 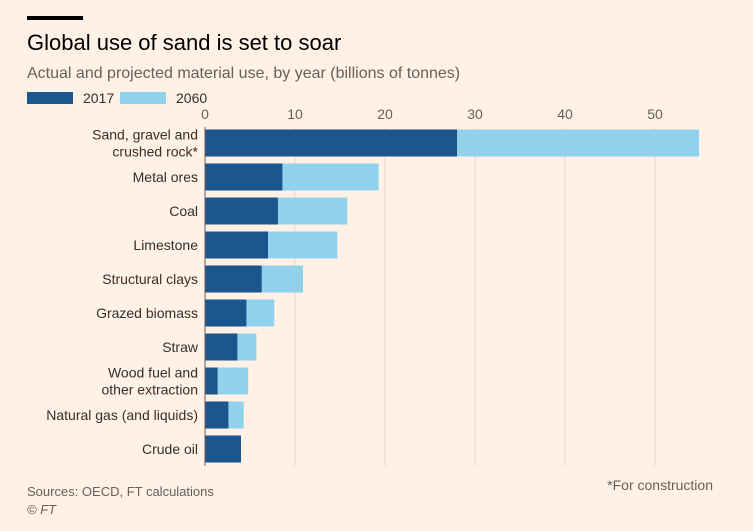 I want to click on x-tick-label: 20, so click(x=385, y=114).